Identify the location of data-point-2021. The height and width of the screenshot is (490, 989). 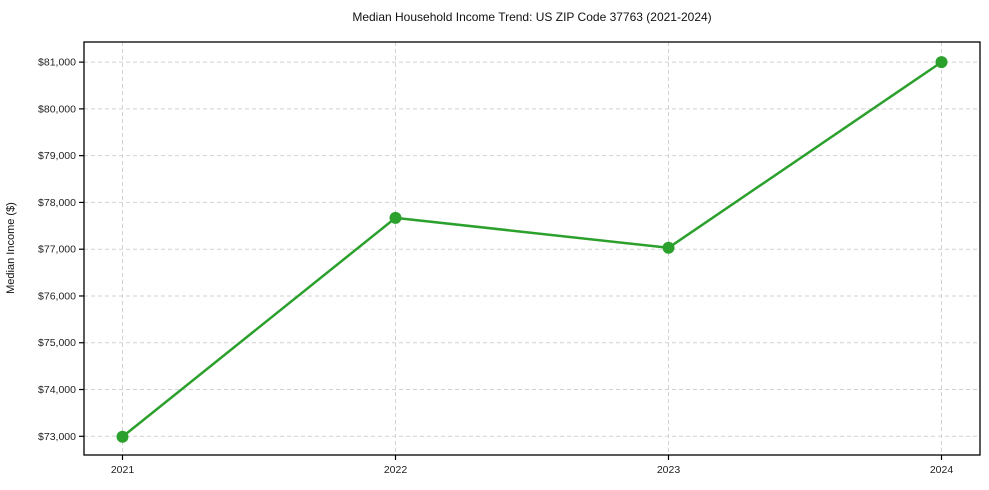
(122, 436).